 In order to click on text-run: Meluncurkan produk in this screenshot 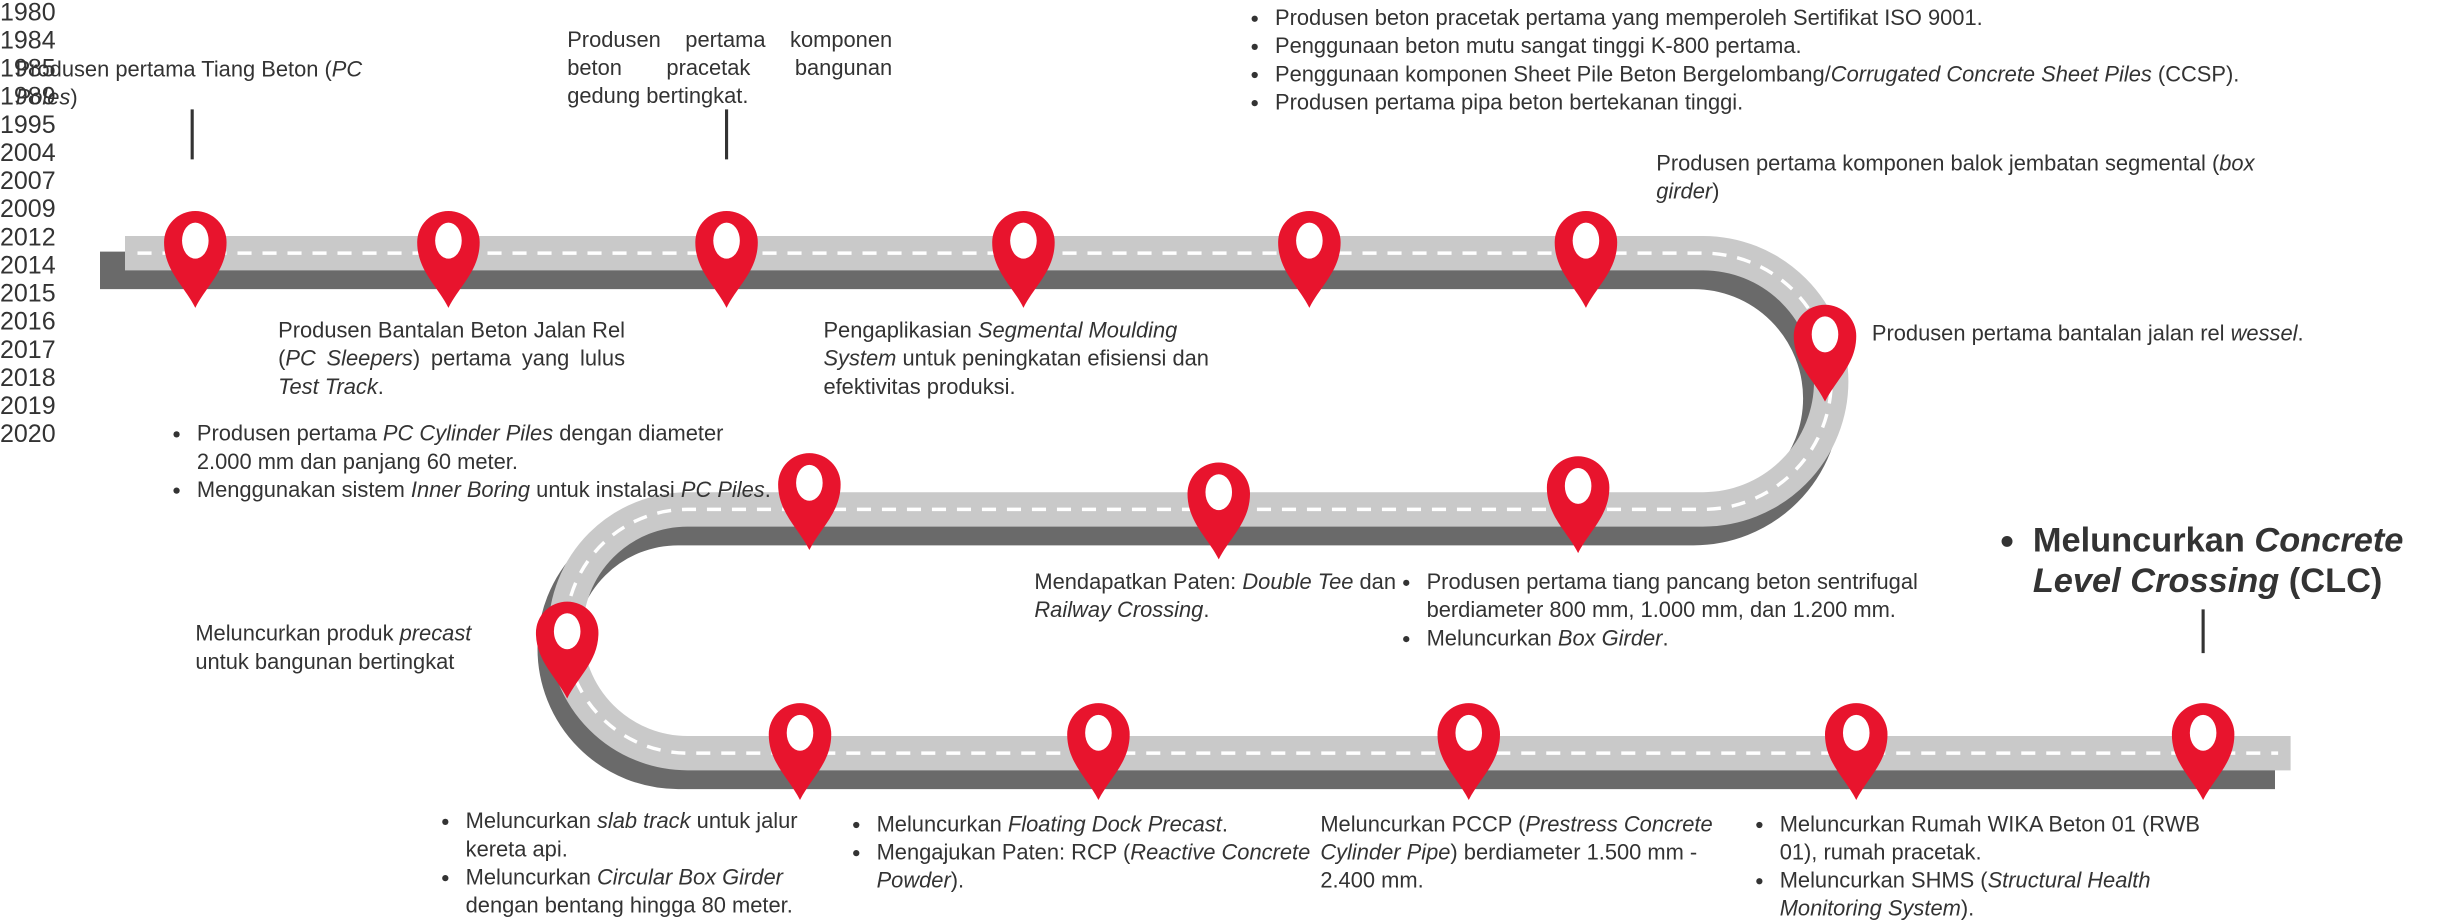, I will do `click(297, 633)`.